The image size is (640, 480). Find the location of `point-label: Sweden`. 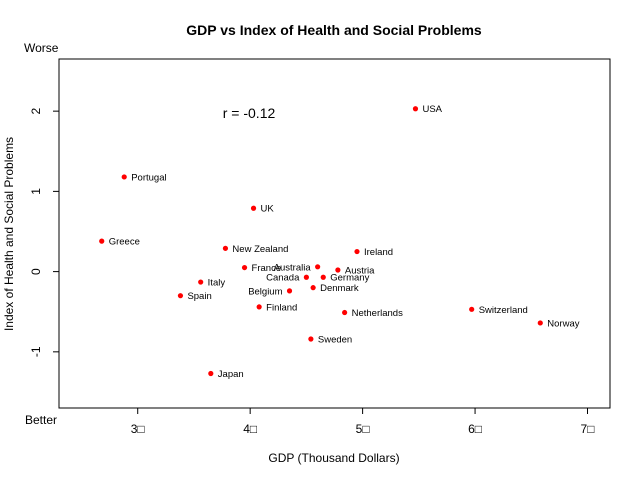

point-label: Sweden is located at coordinates (335, 340).